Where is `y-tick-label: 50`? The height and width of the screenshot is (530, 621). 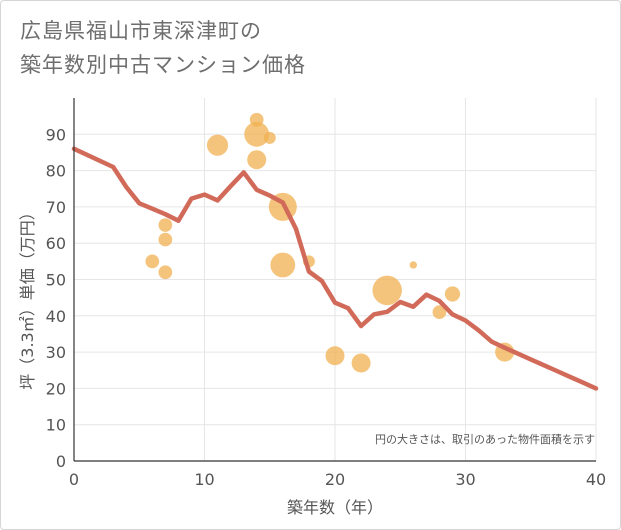
y-tick-label: 50 is located at coordinates (56, 280).